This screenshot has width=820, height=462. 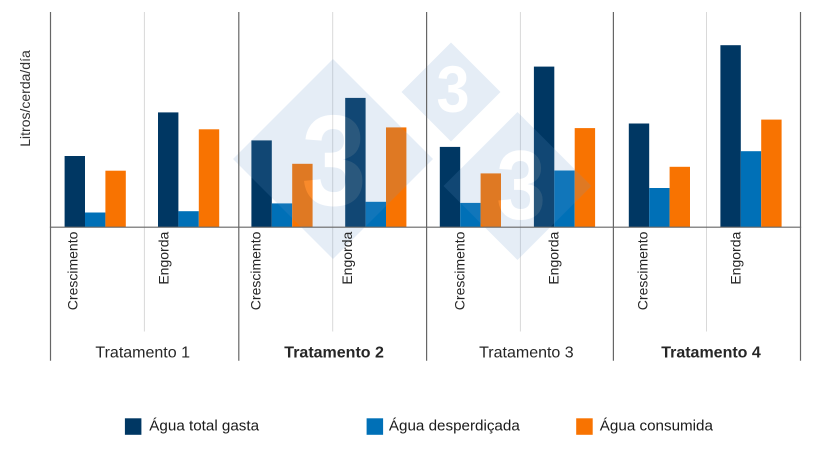 I want to click on svg-text: Água desperdiçada, so click(x=454, y=426).